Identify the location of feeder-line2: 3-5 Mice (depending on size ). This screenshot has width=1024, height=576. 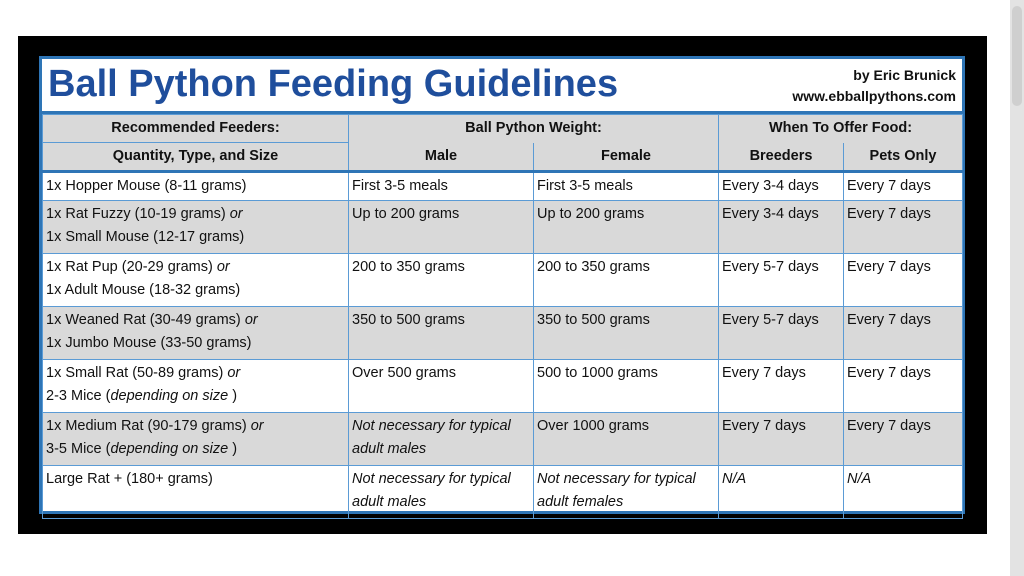
(195, 449).